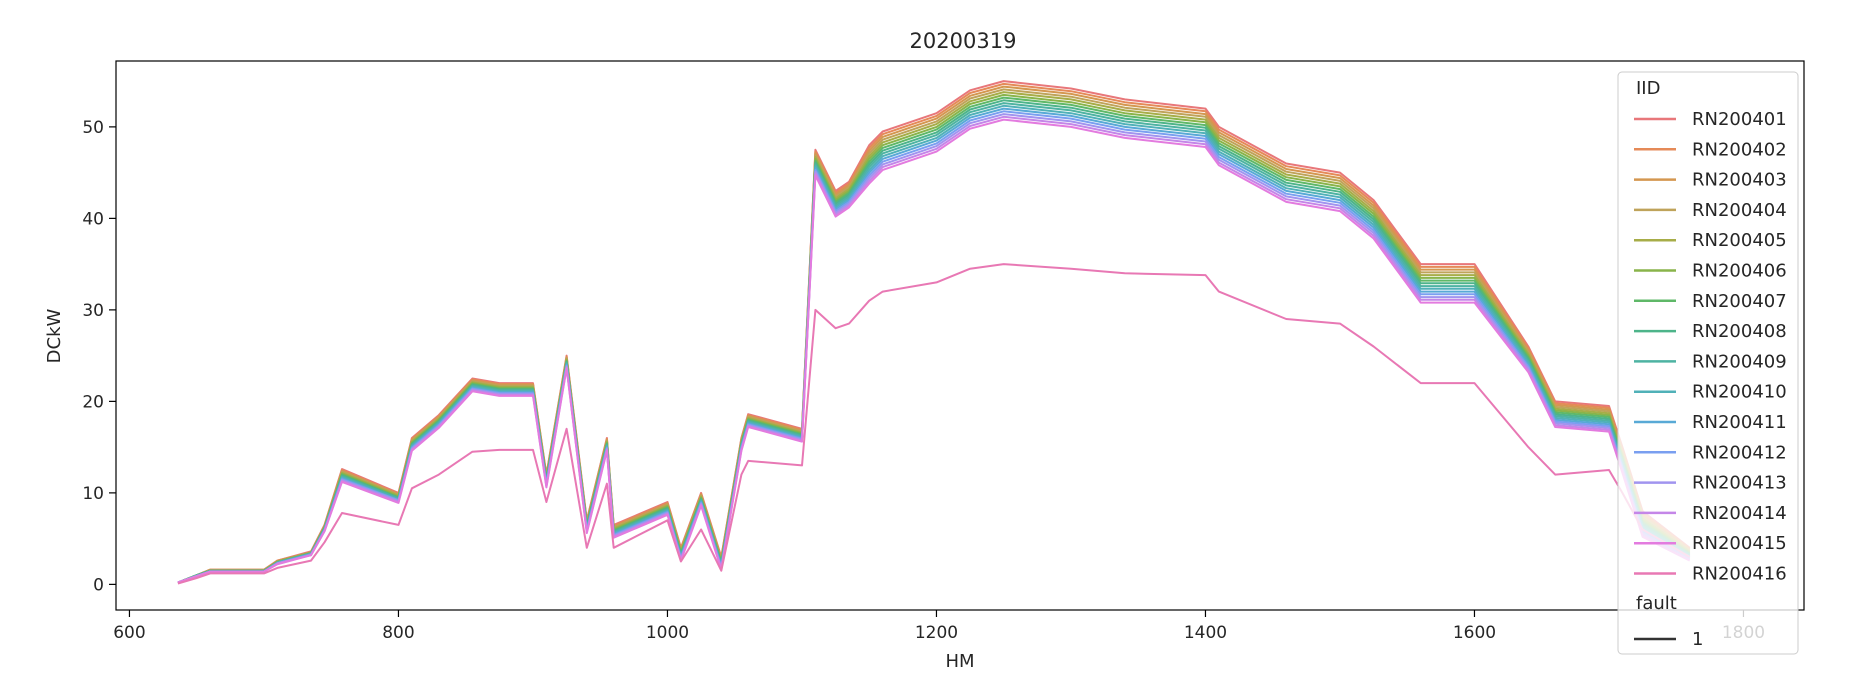 The height and width of the screenshot is (690, 1856). Describe the element at coordinates (1739, 574) in the screenshot. I see `legend-label: RN200416` at that location.